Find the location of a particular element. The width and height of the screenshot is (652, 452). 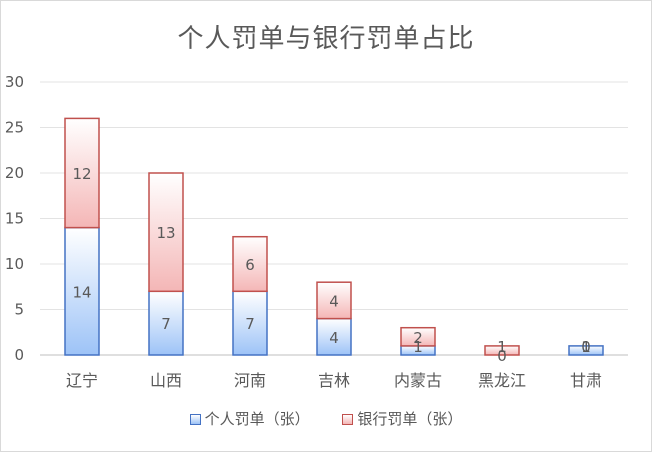

legend-swatch-bank is located at coordinates (348, 419).